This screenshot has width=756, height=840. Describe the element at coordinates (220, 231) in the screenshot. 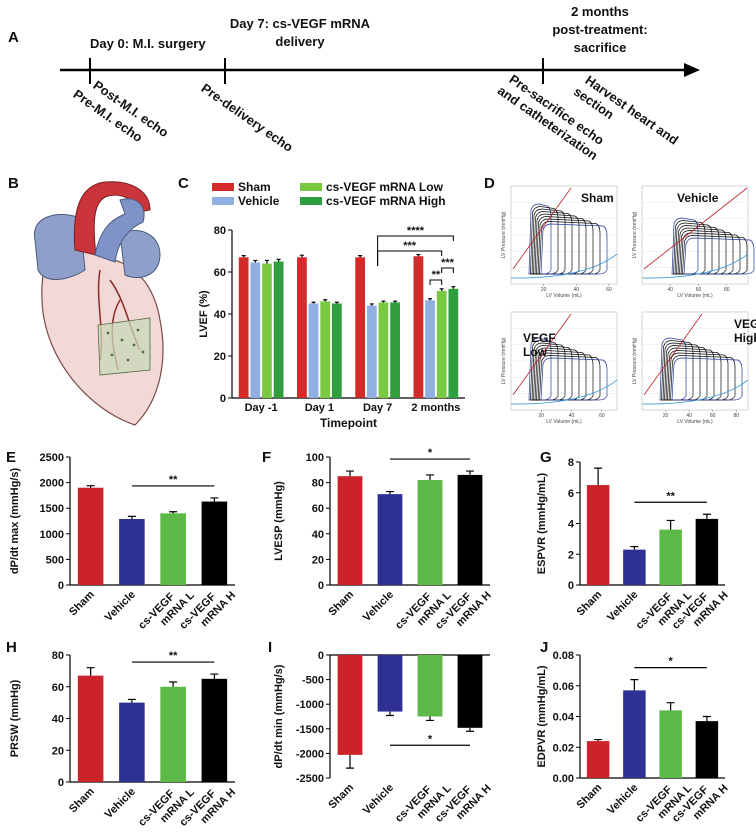

I see `y-tick-label: 80` at that location.